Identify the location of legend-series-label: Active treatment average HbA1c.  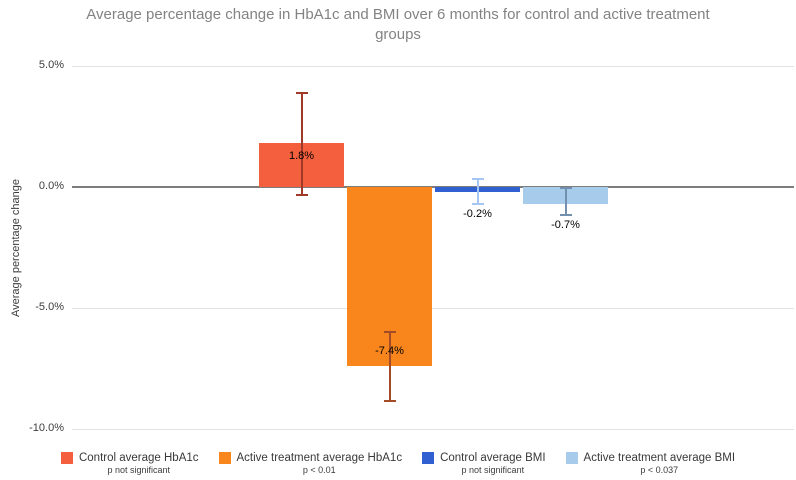
(319, 458).